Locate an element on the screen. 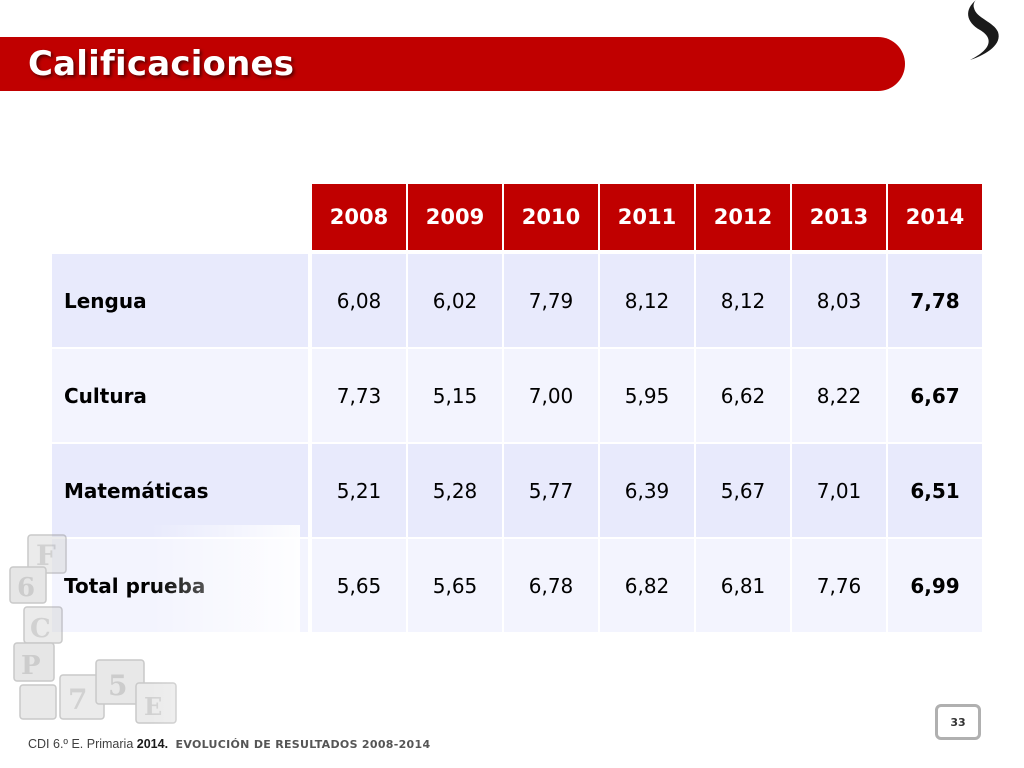 This screenshot has height=768, width=1024. year-header: 2013 is located at coordinates (838, 217).